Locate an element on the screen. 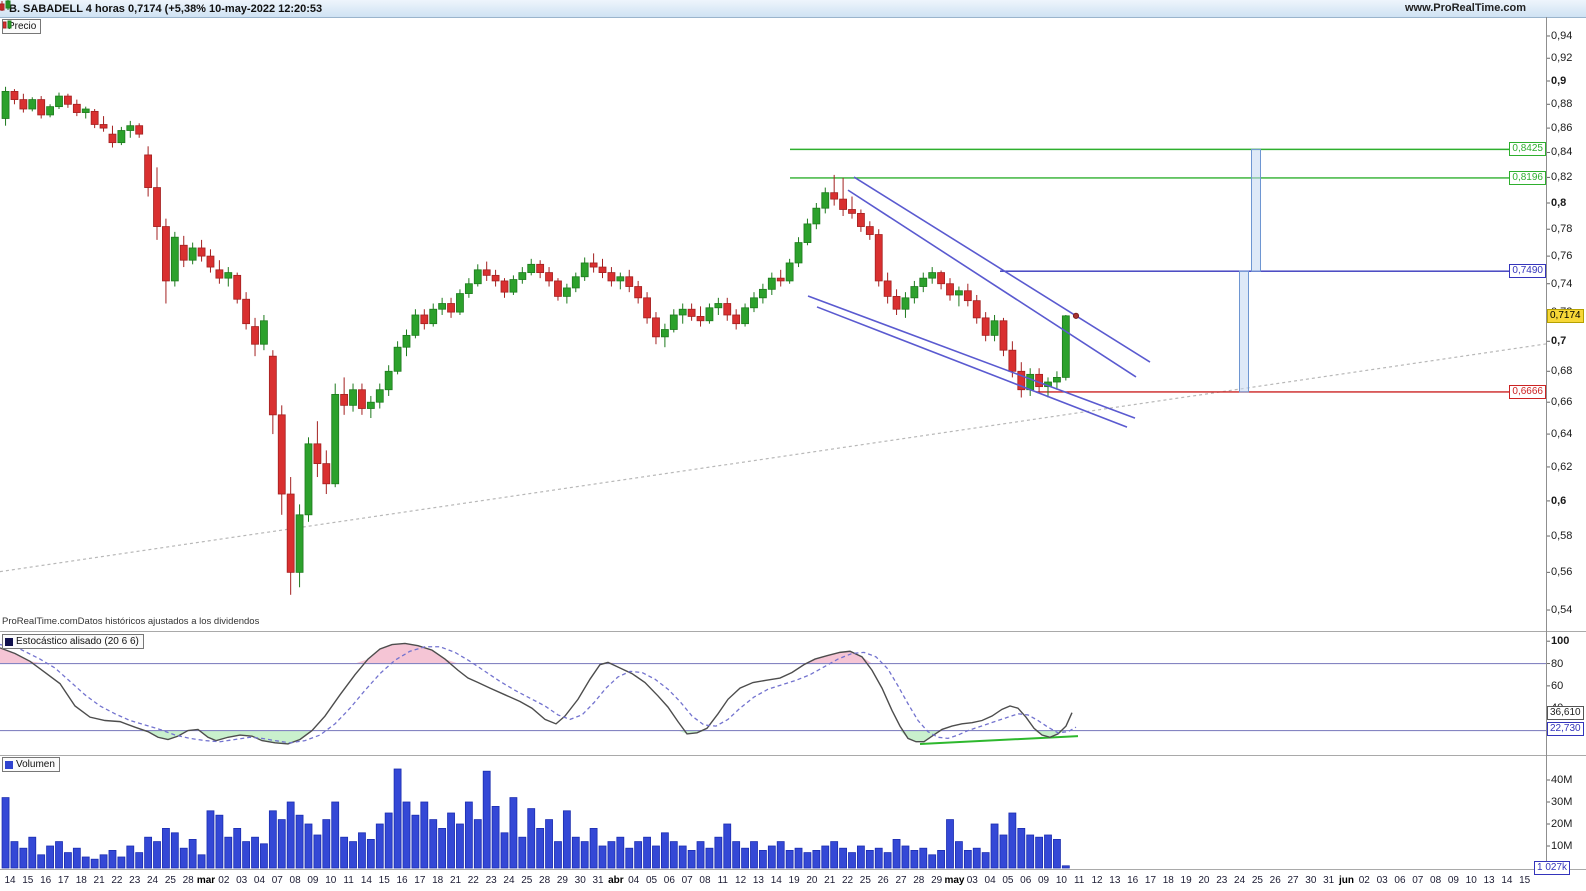 The width and height of the screenshot is (1586, 891). stochastic-volume-divider is located at coordinates (793, 755).